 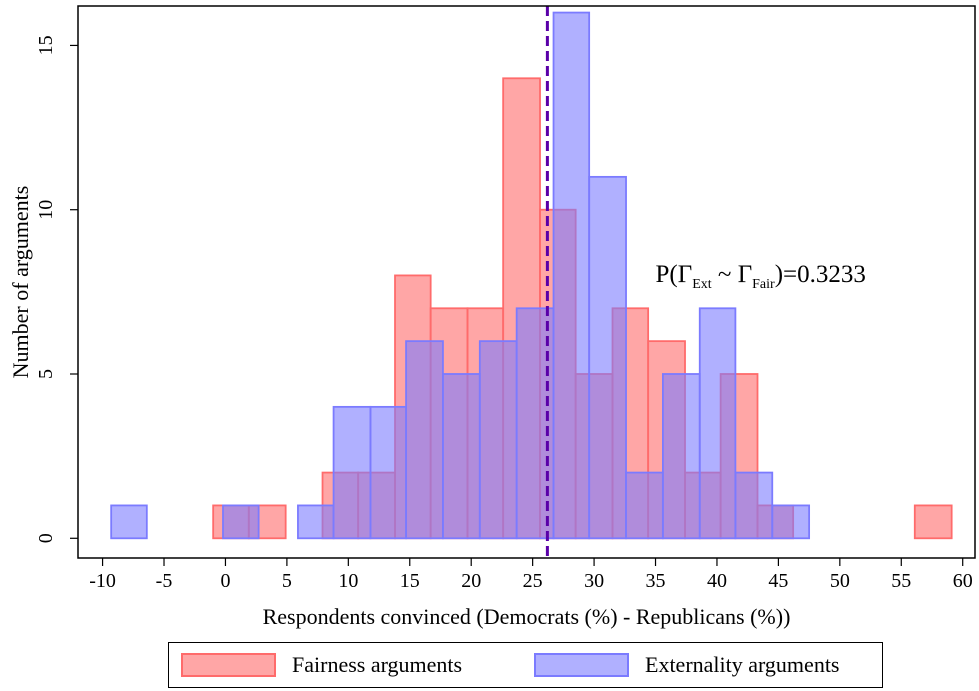 What do you see at coordinates (525, 665) in the screenshot?
I see `legend: Fairness arguments Externality arguments` at bounding box center [525, 665].